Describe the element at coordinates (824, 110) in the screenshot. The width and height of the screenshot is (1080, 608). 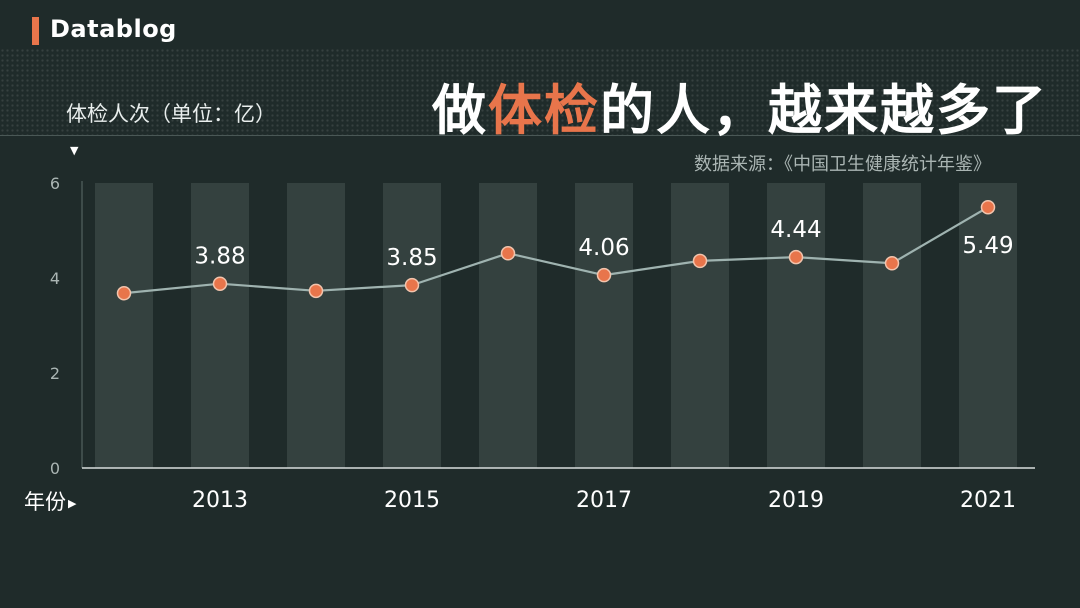
I see `headline-suffix: 的人，越来越多了` at that location.